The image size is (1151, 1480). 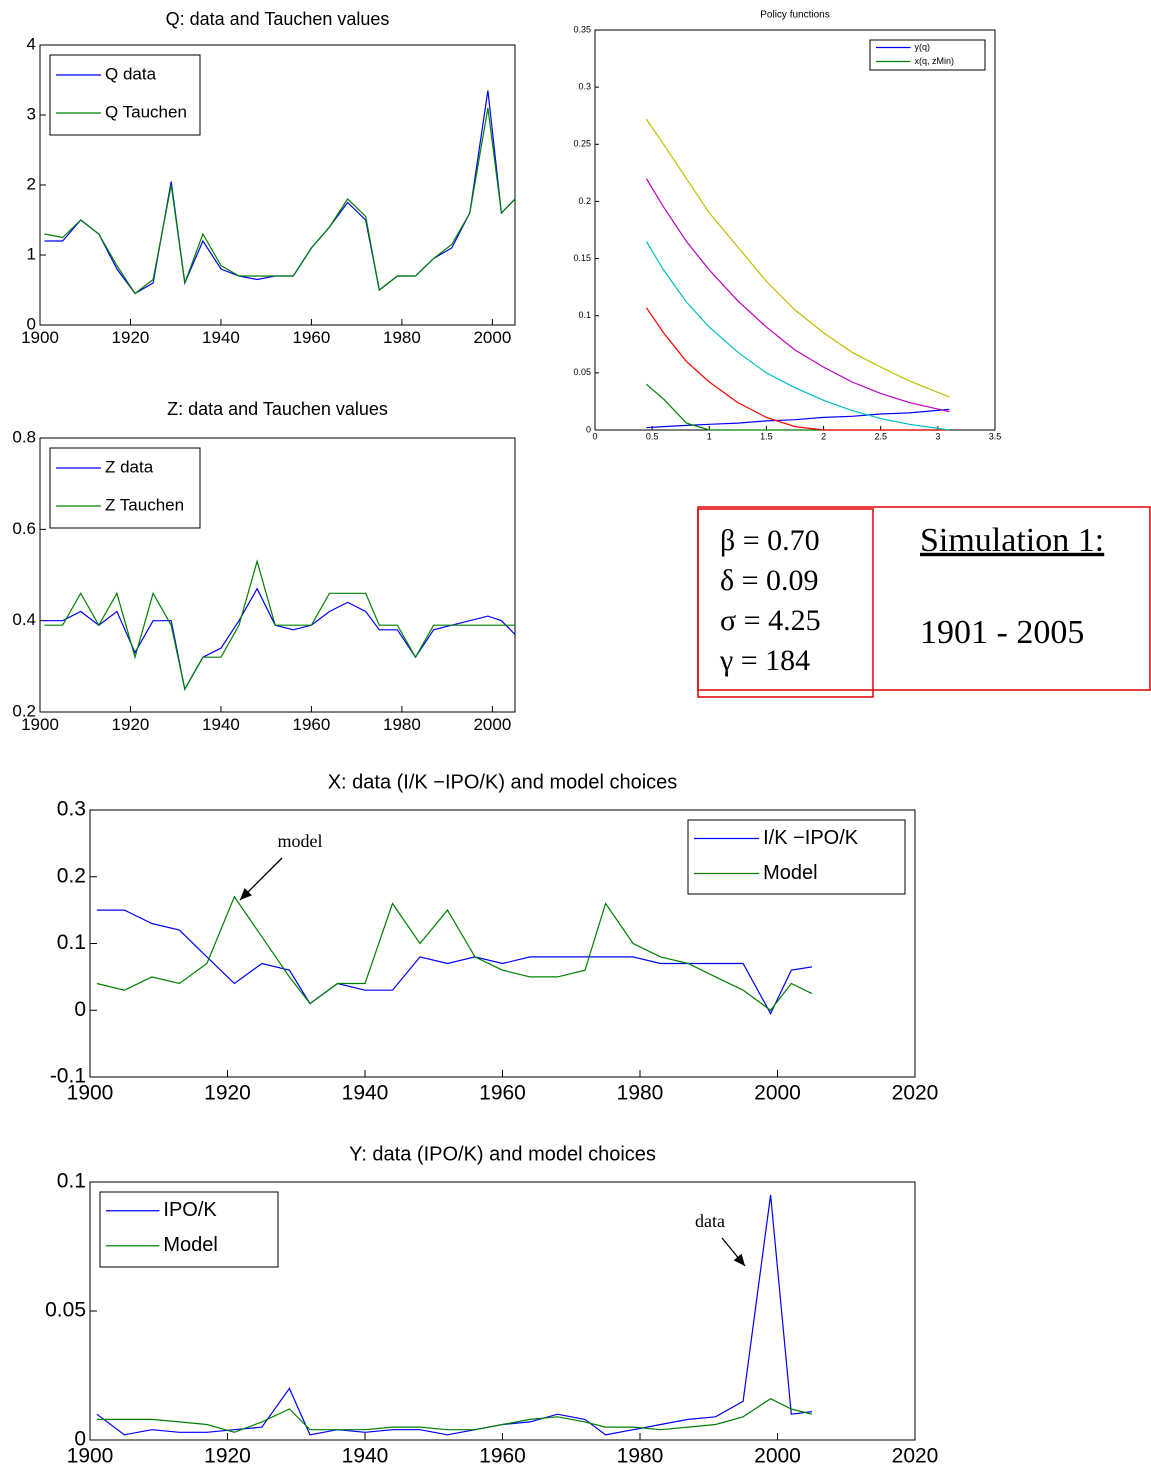 I want to click on y-tick-label: 0.15, so click(x=582, y=258).